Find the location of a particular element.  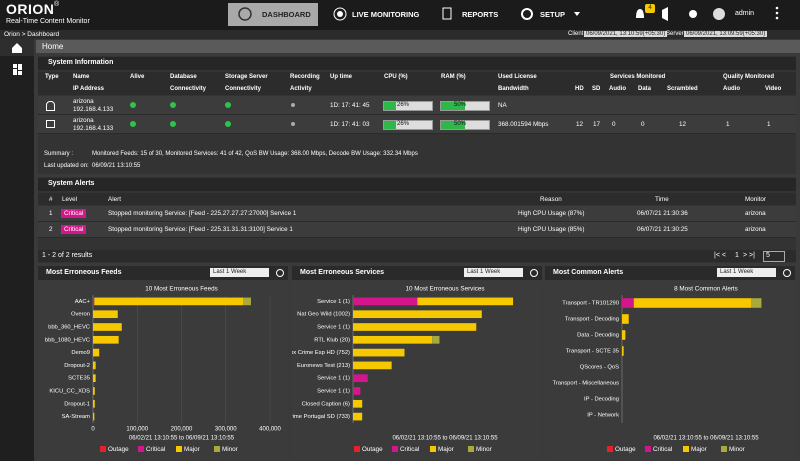

chart-title: 10 Most Erroneous Feeds is located at coordinates (181, 289).